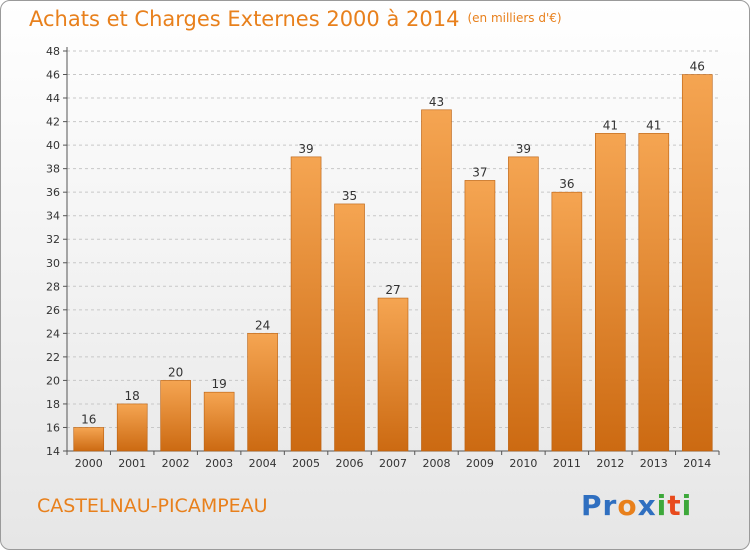 This screenshot has height=550, width=750. I want to click on data-label-2011: 36, so click(566, 184).